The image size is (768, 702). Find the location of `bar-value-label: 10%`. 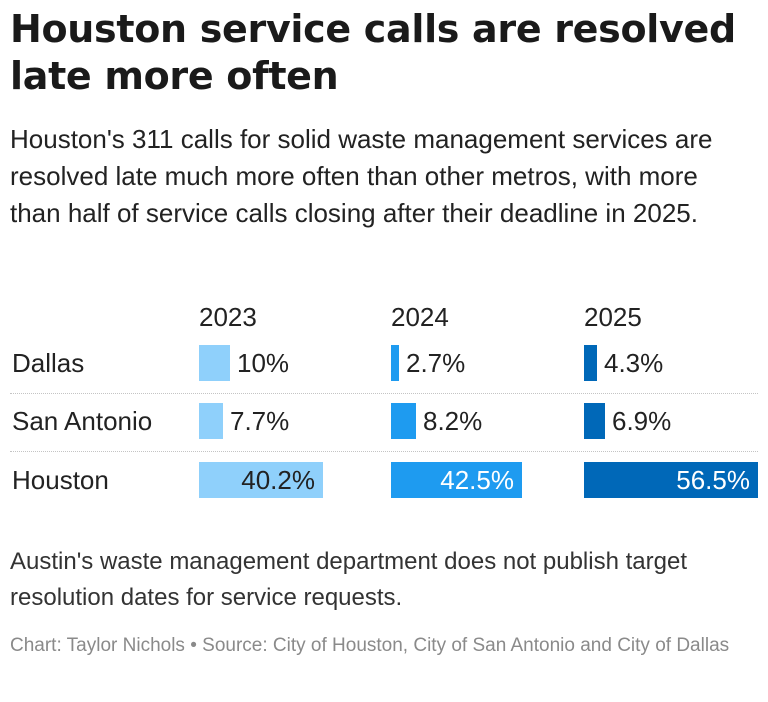

bar-value-label: 10% is located at coordinates (263, 363).